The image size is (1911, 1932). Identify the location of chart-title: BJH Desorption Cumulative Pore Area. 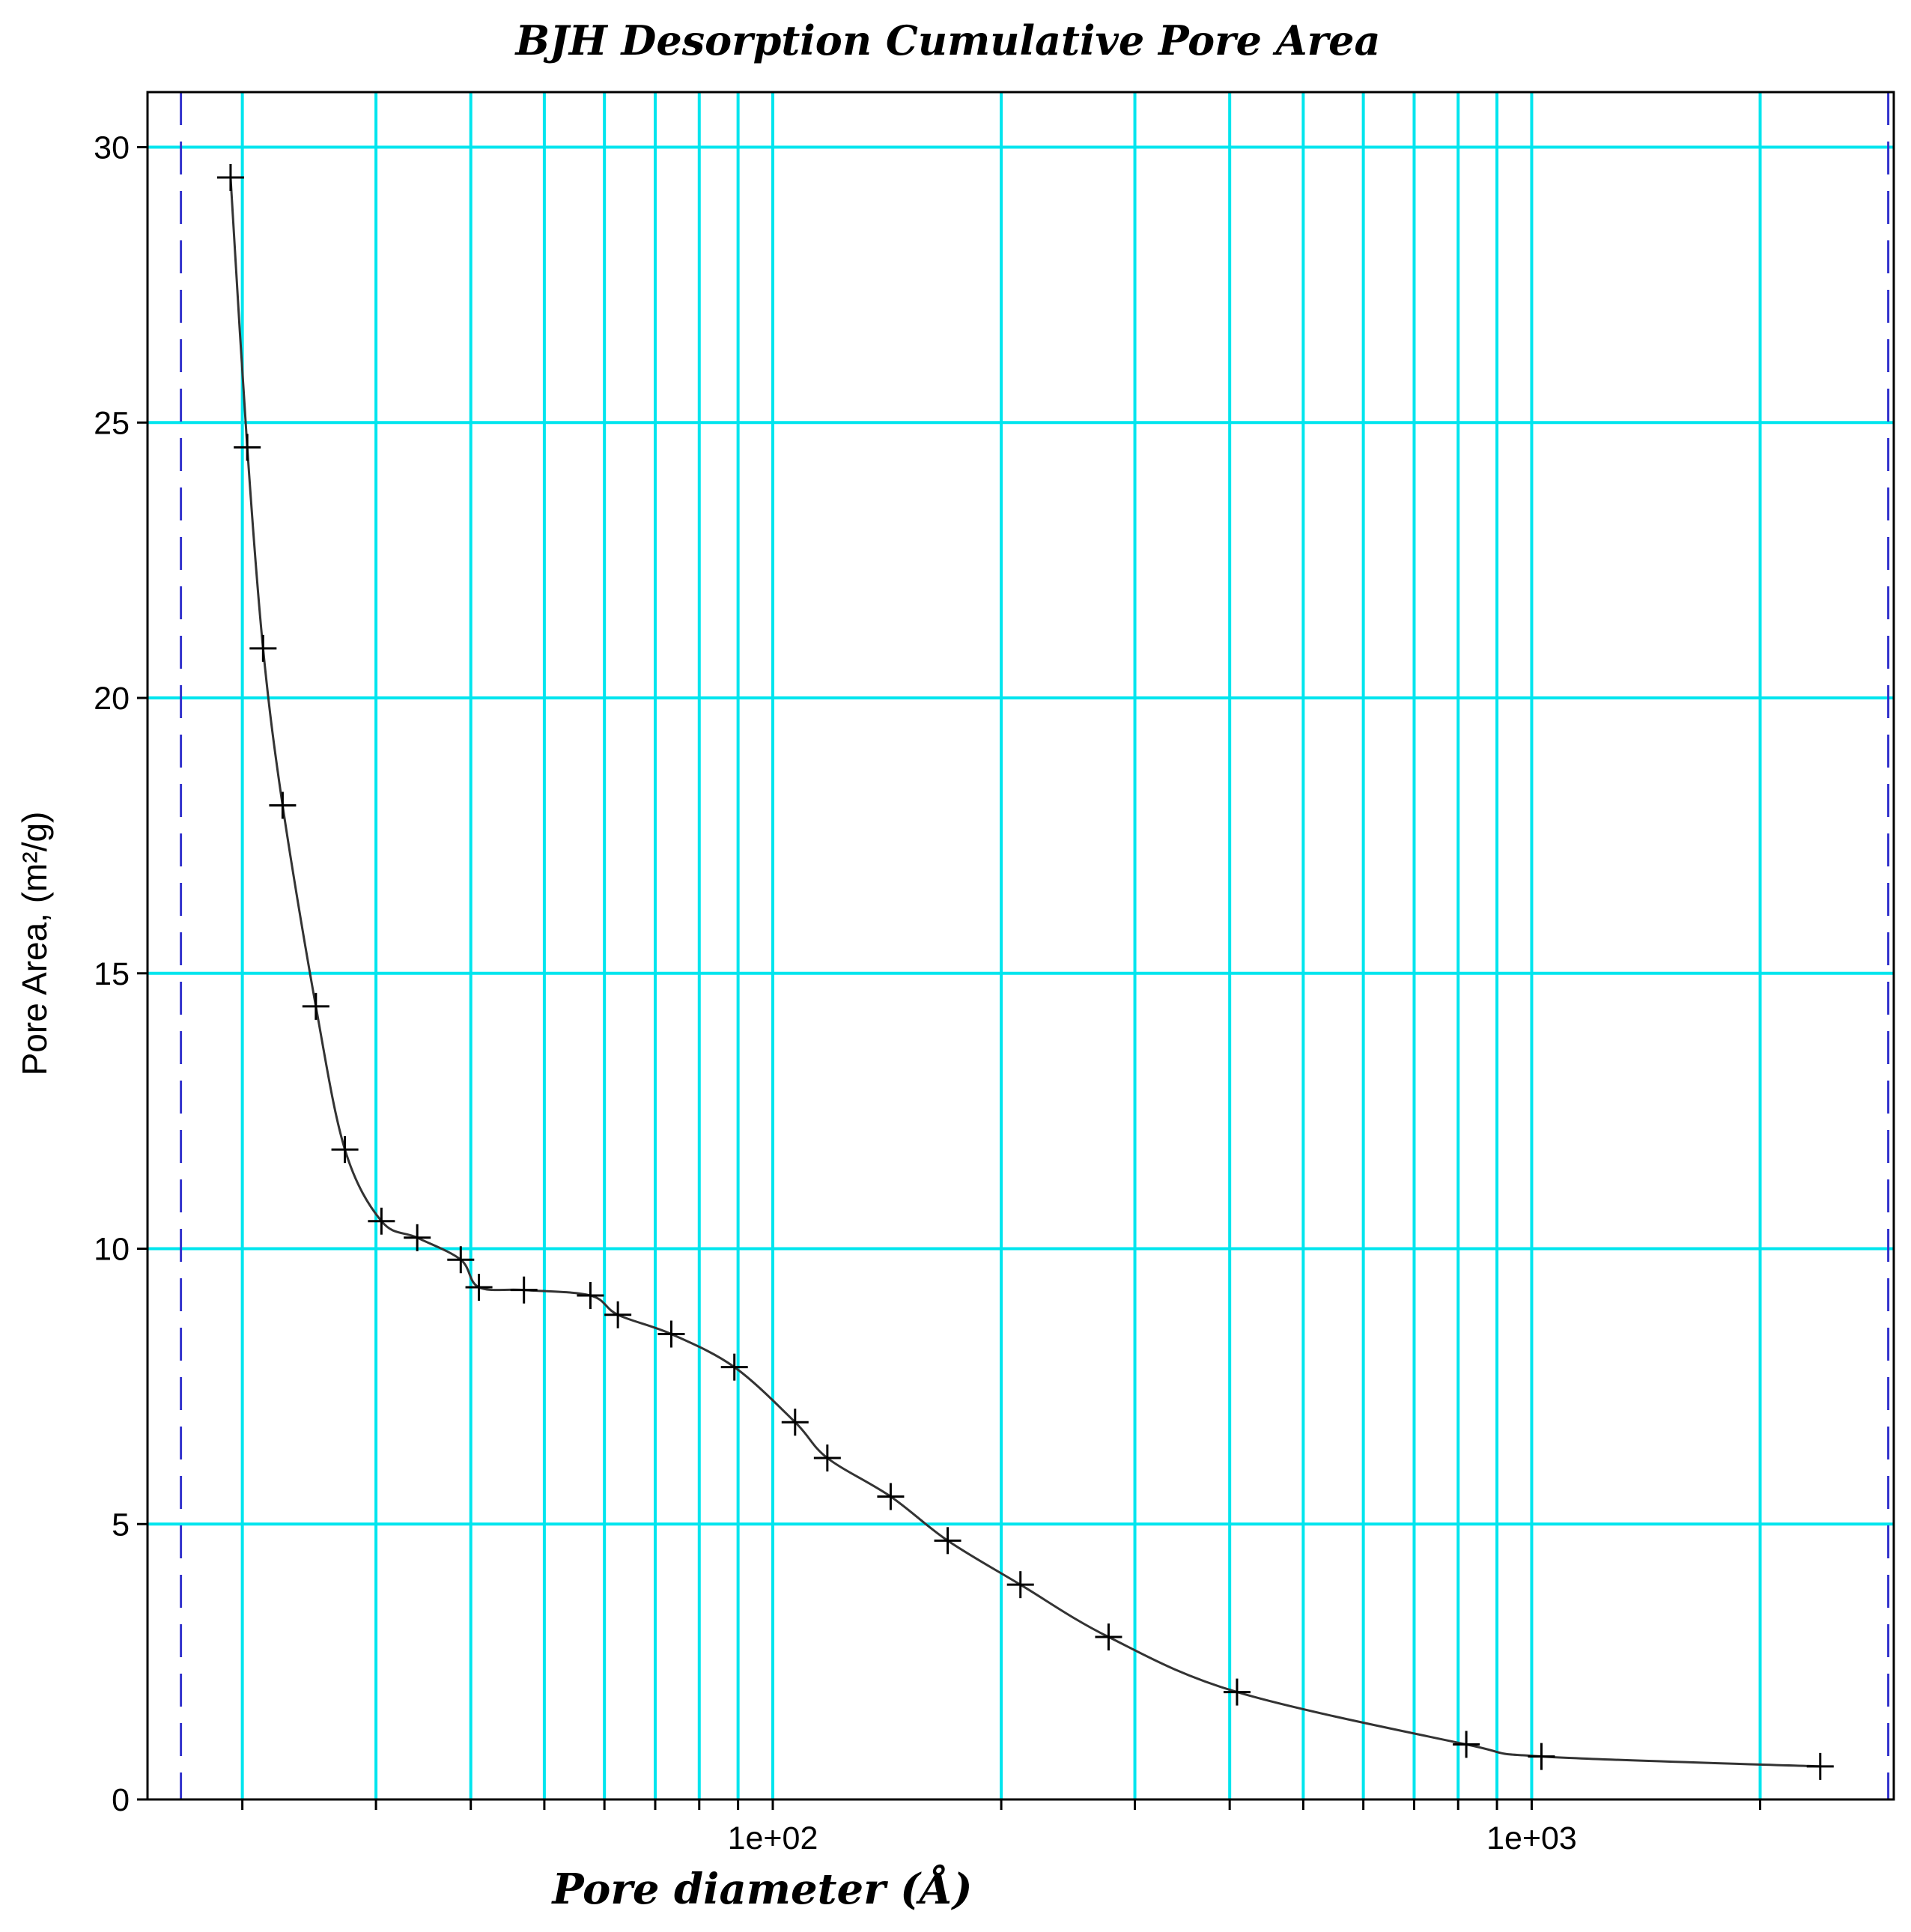
(948, 40).